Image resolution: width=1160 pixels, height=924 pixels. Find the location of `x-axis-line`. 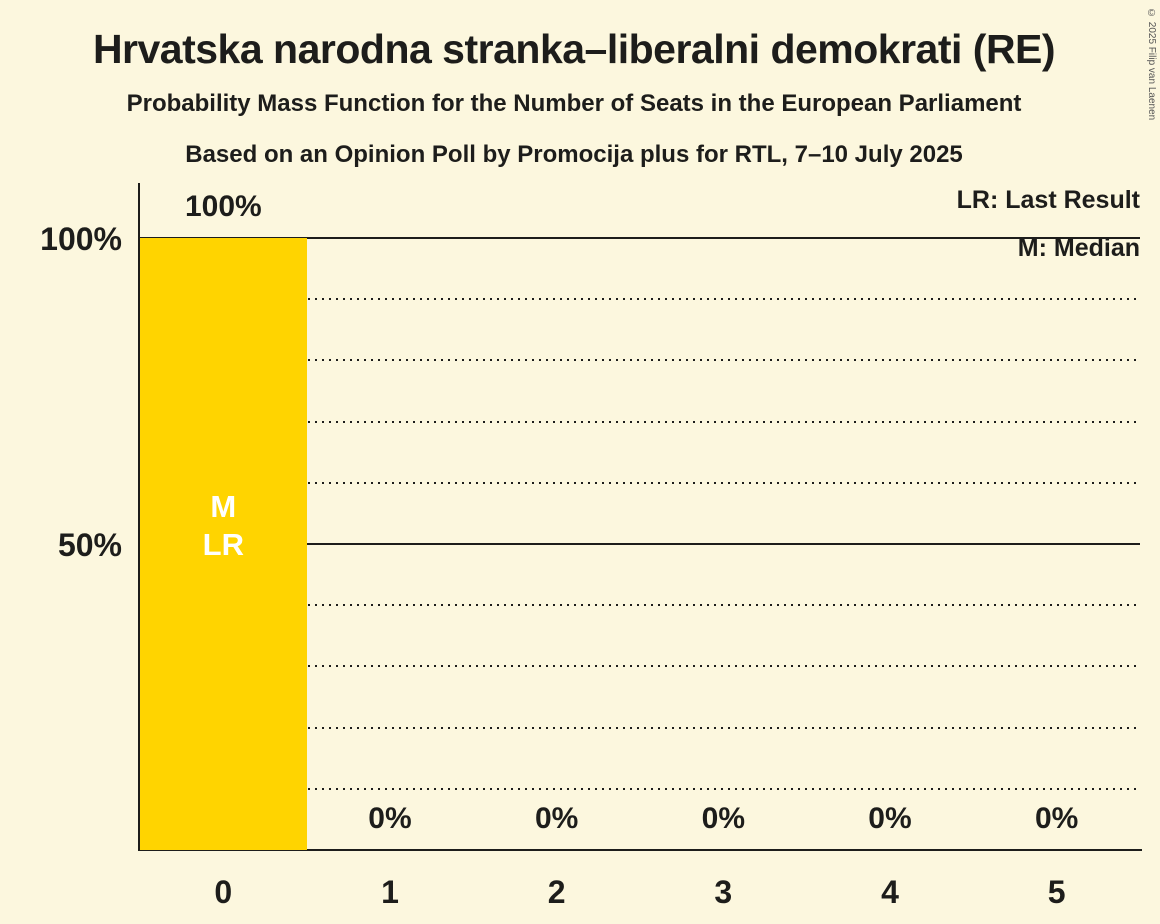

x-axis-line is located at coordinates (640, 850).